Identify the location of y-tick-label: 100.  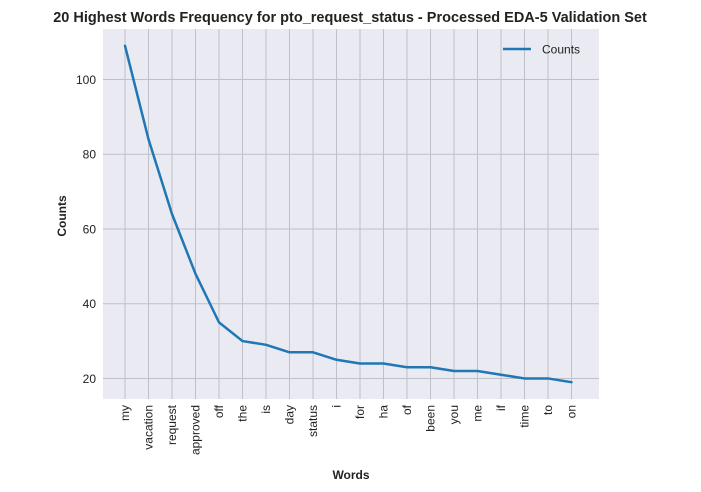
(86, 80).